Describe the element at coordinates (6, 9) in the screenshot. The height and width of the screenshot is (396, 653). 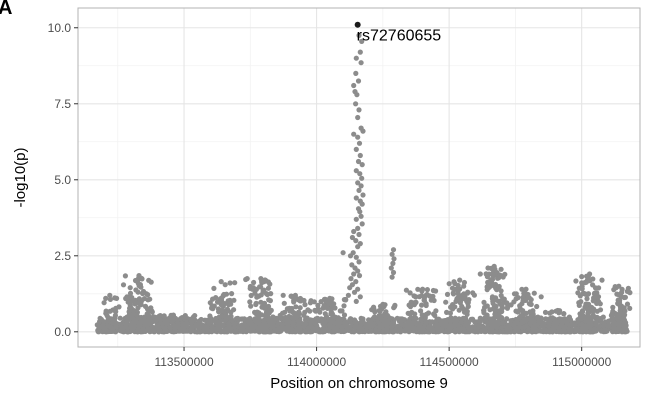
I see `panel-tag: A` at that location.